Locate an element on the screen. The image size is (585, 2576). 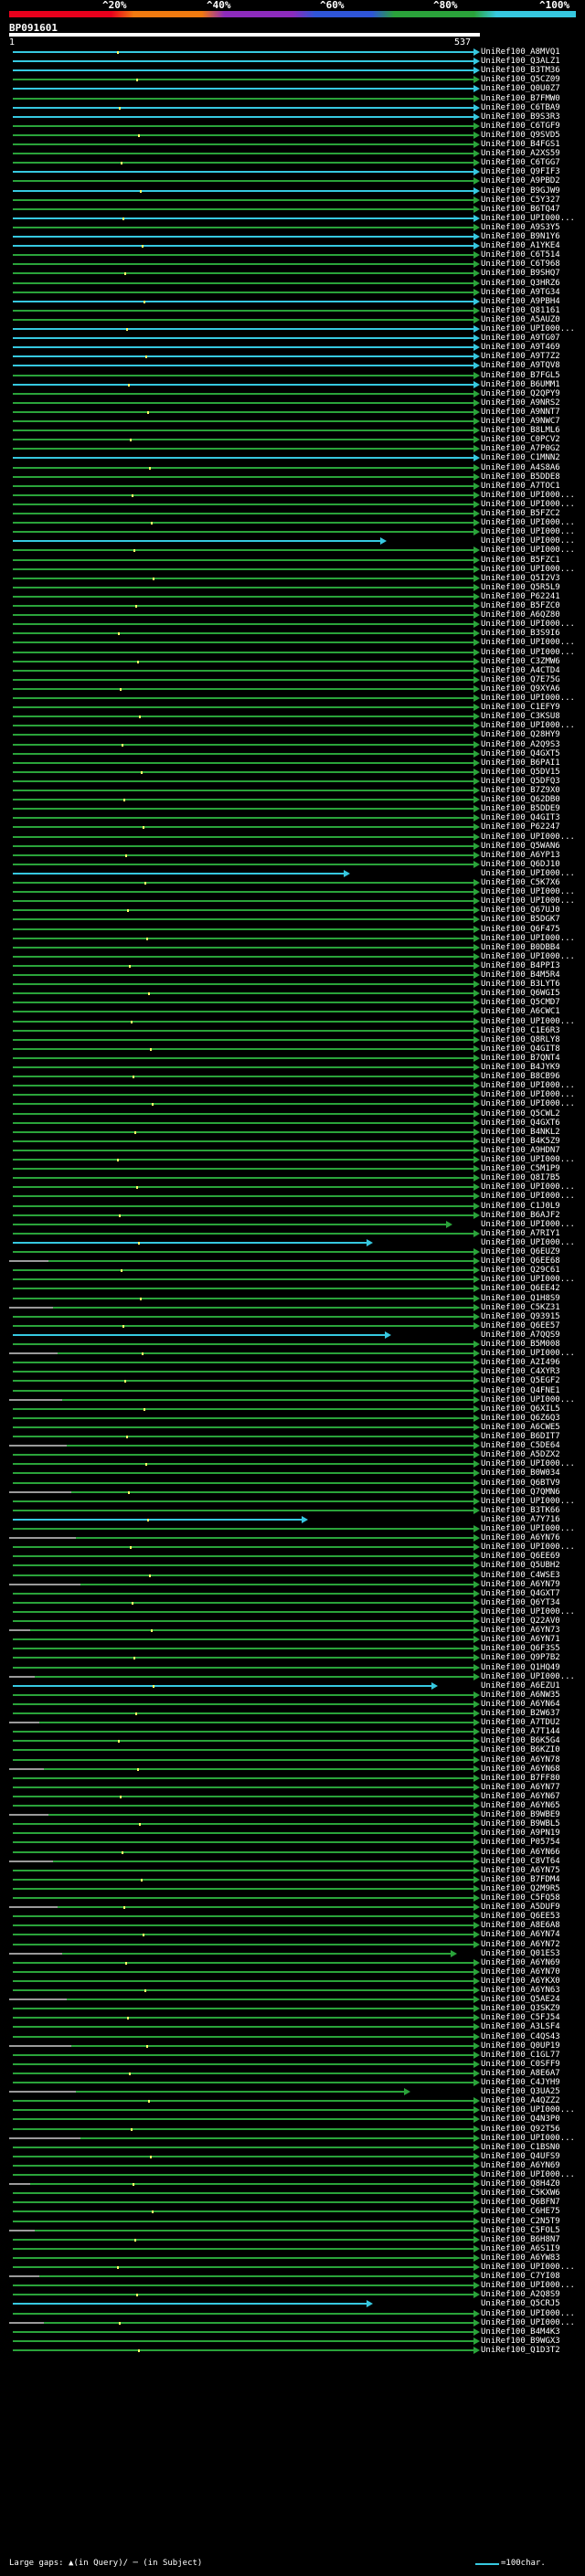
hit-row: UniRef100_A5DUF9 is located at coordinates (293, 1908).